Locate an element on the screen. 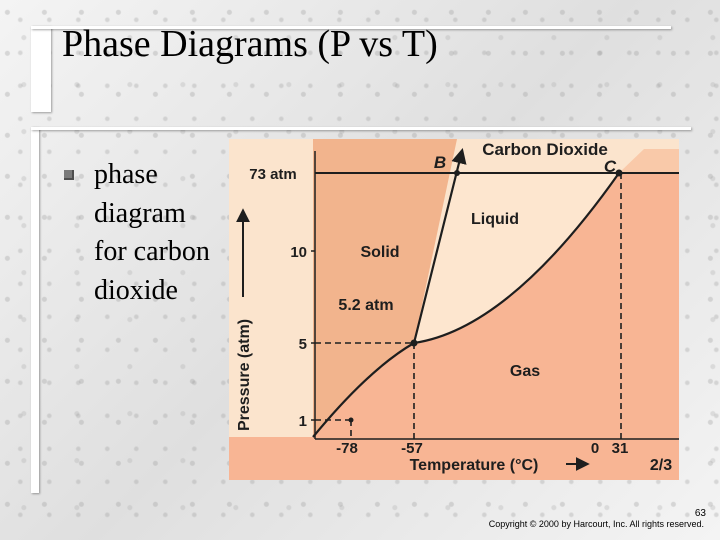  y-tick-73atm: 73 atm is located at coordinates (273, 174).